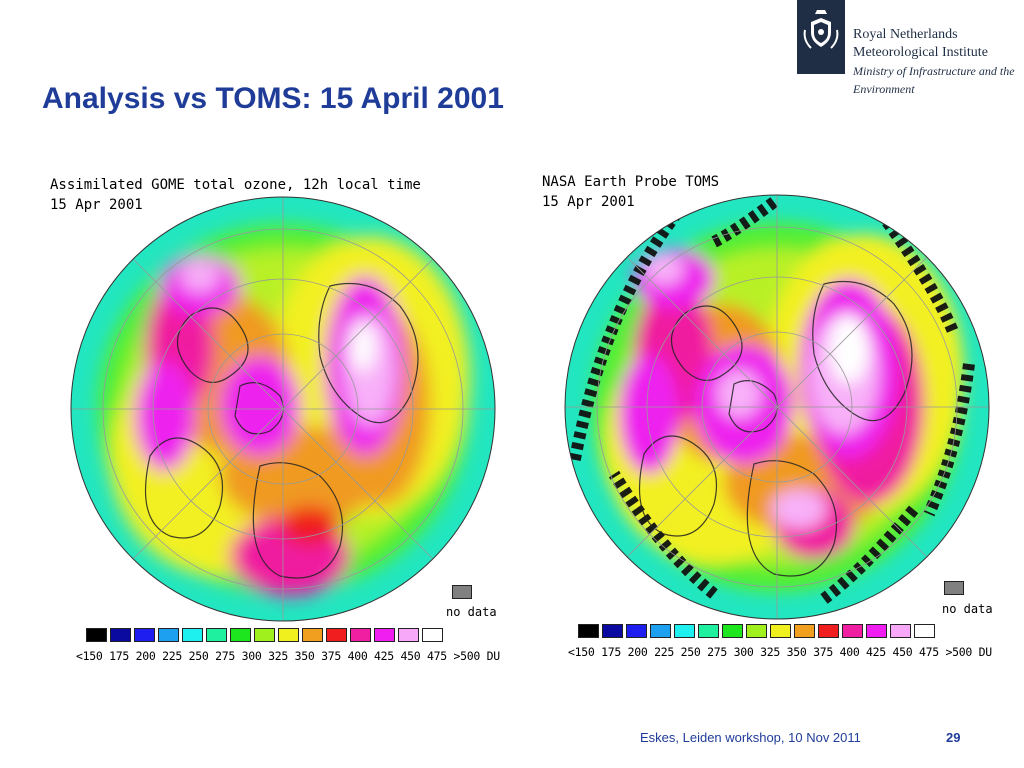 The image size is (1024, 768). I want to click on left-no-data-swatch, so click(462, 592).